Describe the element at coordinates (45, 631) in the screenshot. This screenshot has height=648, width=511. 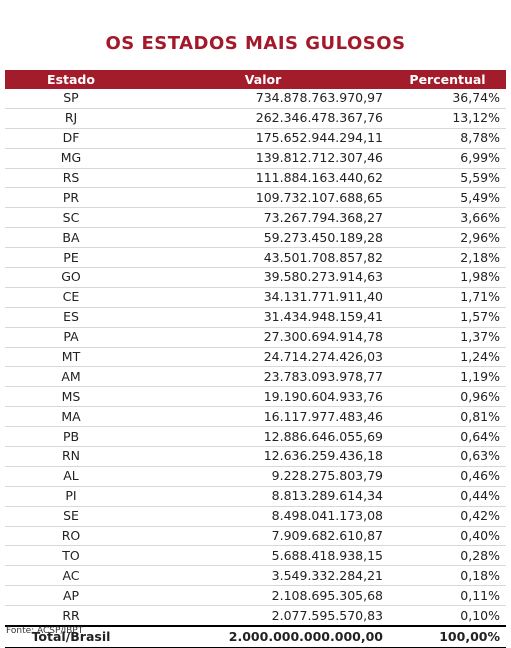
I see `source: Fonte: ACSP/IBPT` at that location.